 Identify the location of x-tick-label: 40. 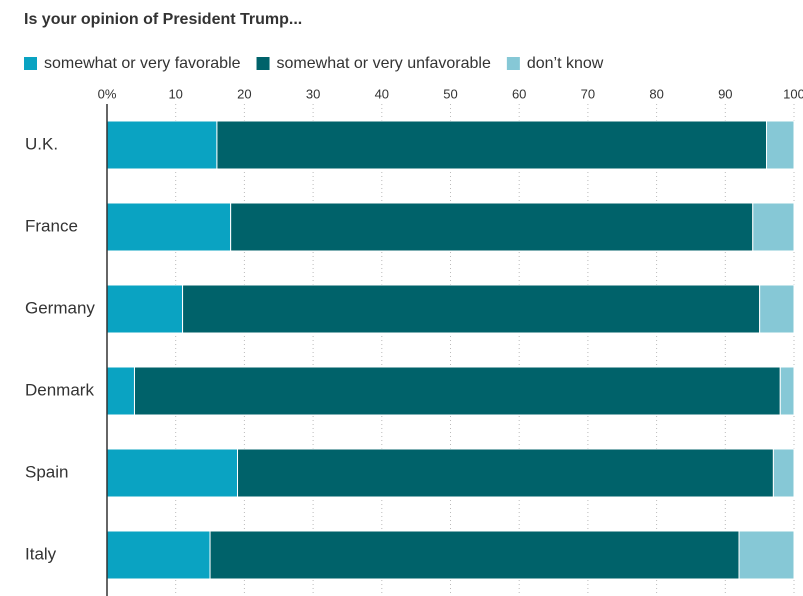
(382, 93).